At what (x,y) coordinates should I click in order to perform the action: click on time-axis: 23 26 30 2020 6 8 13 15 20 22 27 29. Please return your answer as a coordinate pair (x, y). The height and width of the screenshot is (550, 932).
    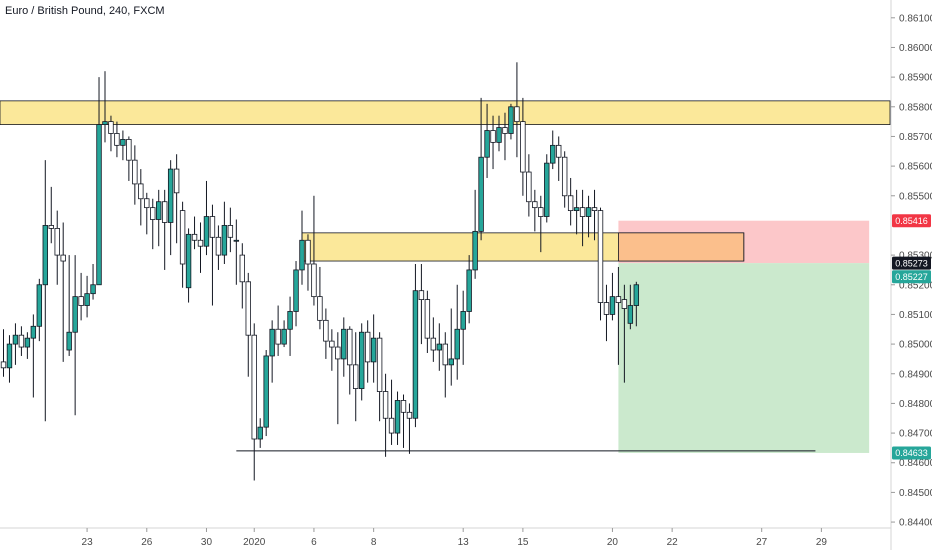
    Looking at the image, I should click on (455, 538).